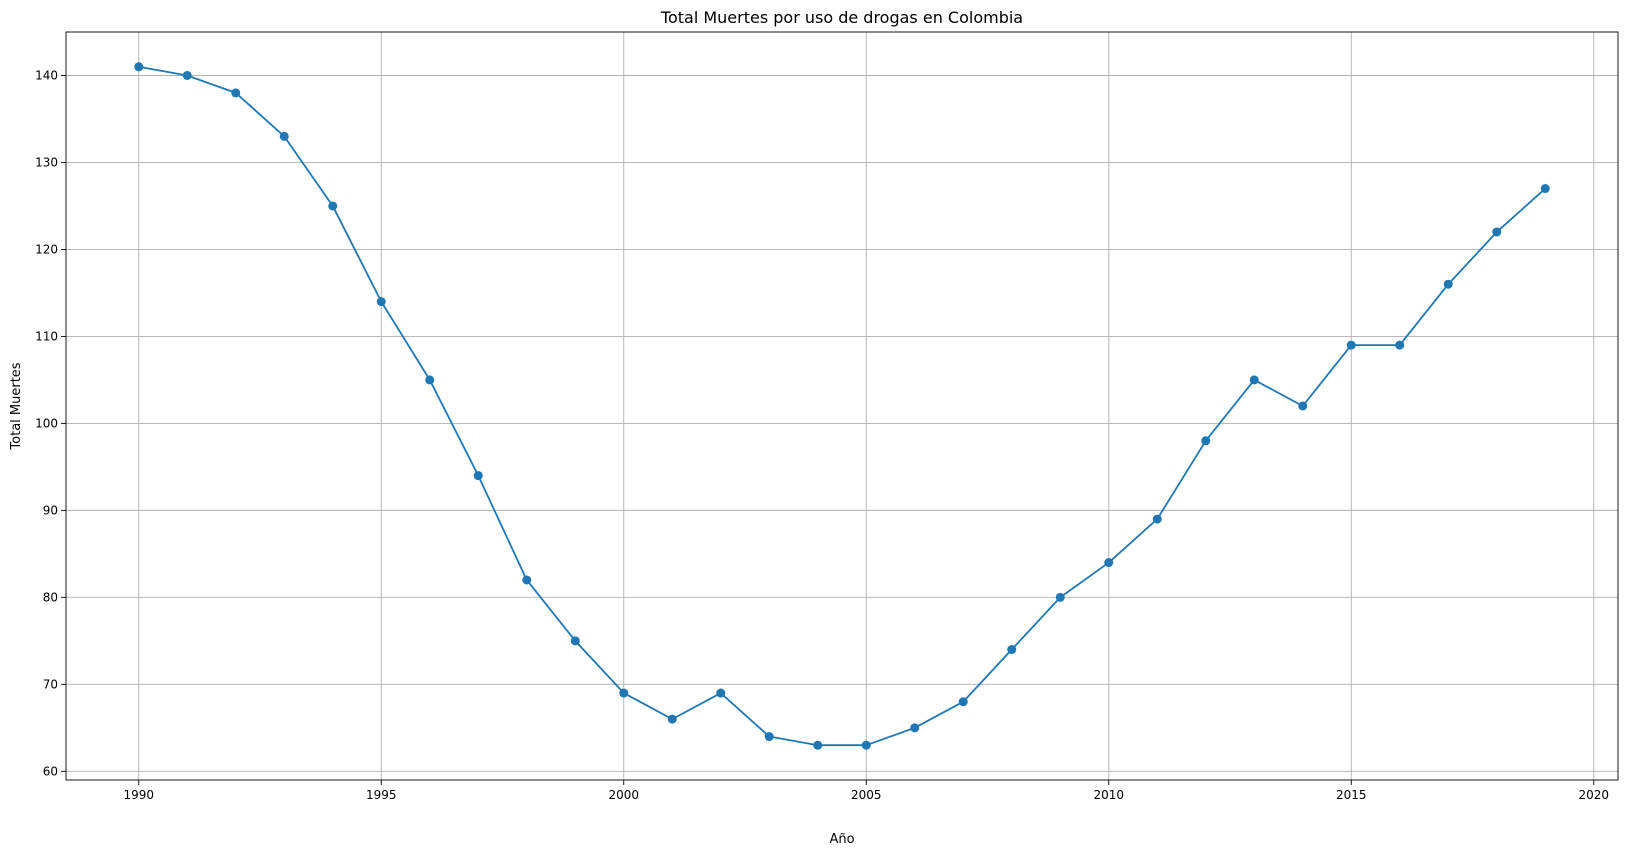 This screenshot has width=1625, height=859. What do you see at coordinates (50, 597) in the screenshot?
I see `y-tick-label: 80` at bounding box center [50, 597].